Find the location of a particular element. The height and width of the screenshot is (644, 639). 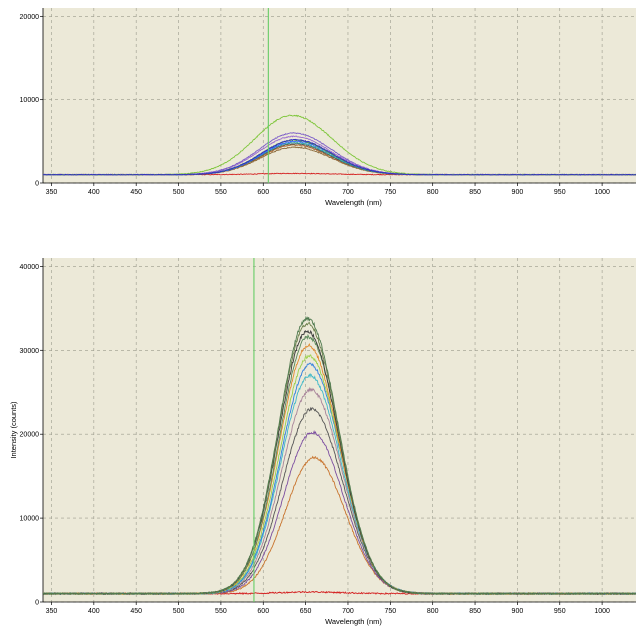

y-axis-title: Intensity (counts) is located at coordinates (13, 430).